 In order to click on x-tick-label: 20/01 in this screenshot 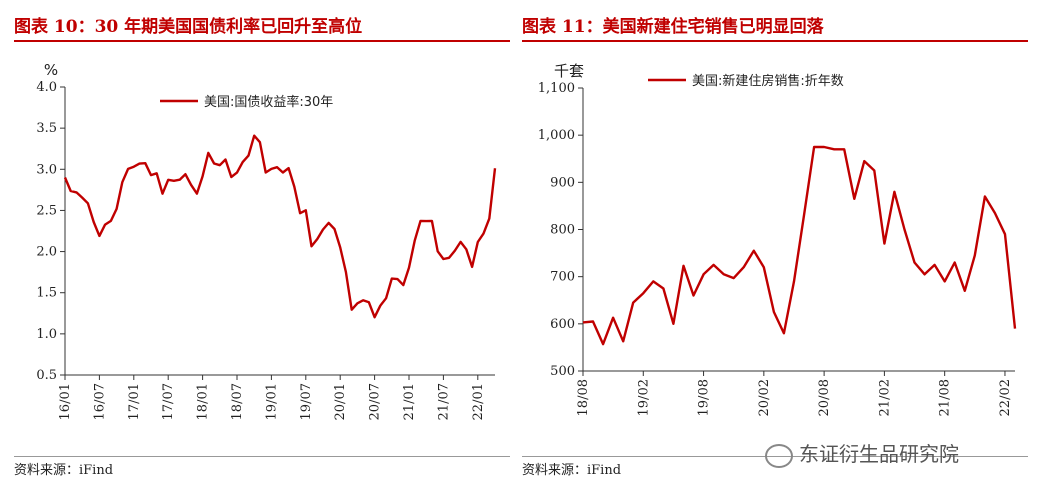, I will do `click(340, 401)`.